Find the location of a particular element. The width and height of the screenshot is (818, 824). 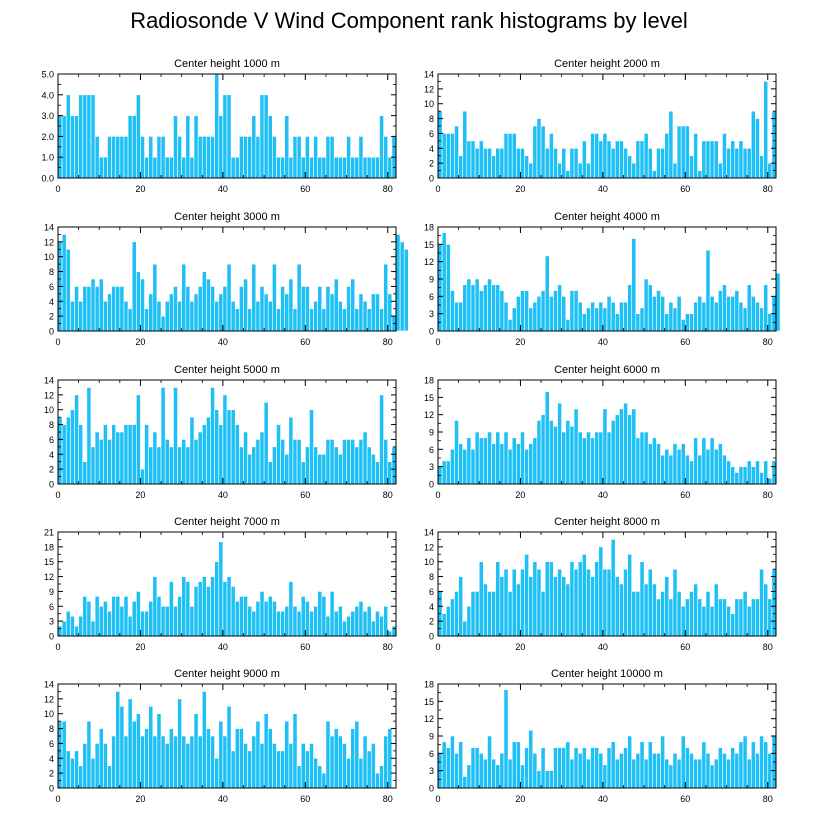

x-tick-label: 80 is located at coordinates (768, 342).